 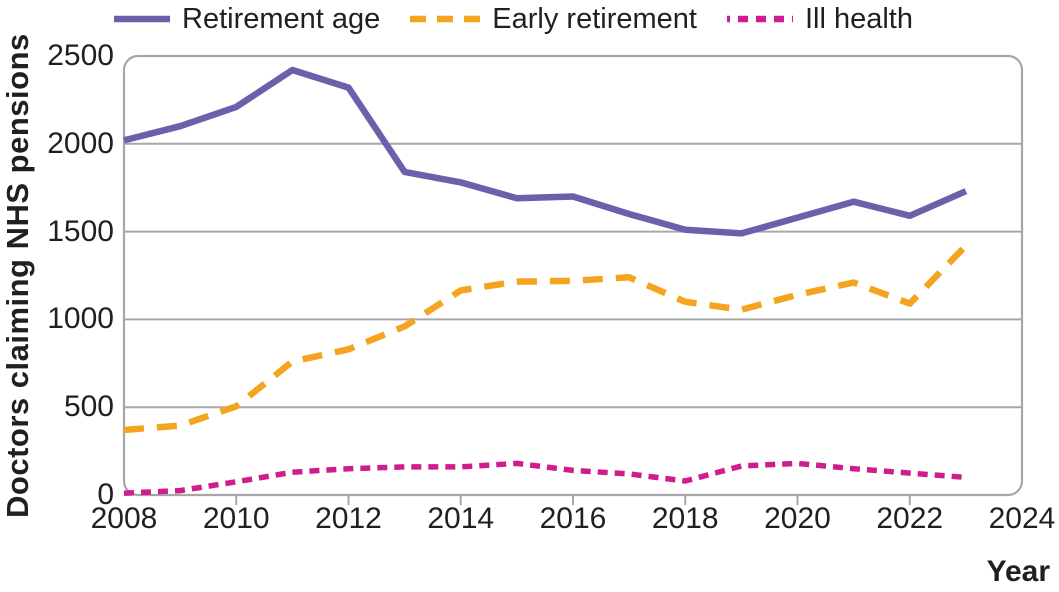 What do you see at coordinates (573, 518) in the screenshot?
I see `x-tick-label-2016: 2016` at bounding box center [573, 518].